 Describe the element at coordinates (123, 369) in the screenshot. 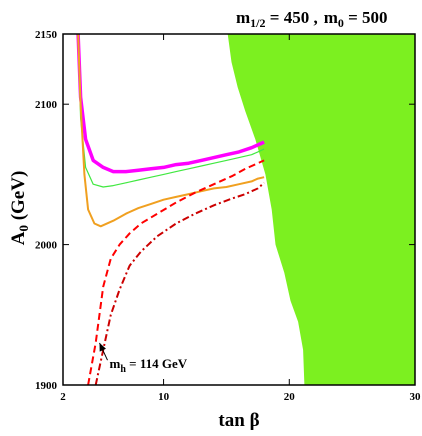

I see `annotation-mh-sub: h` at that location.